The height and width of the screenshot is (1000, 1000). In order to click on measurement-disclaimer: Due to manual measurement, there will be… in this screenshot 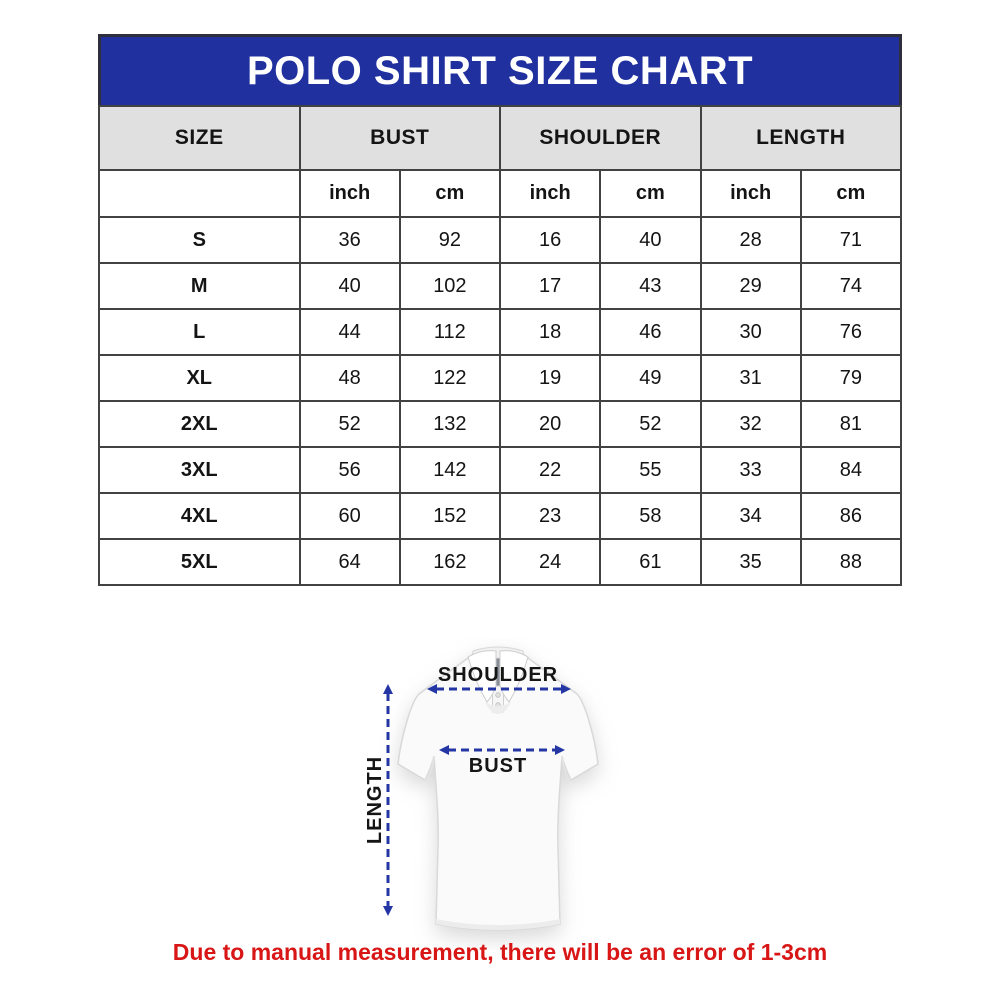, I will do `click(500, 952)`.